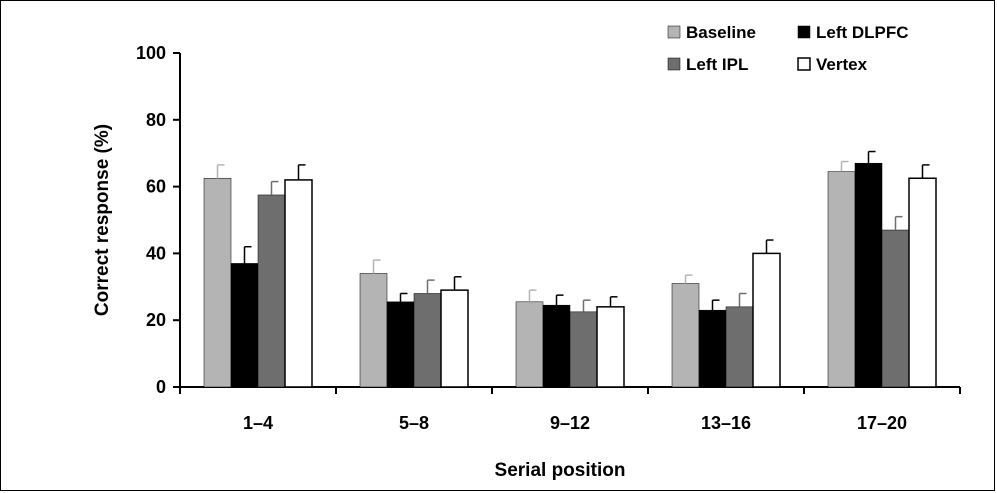  What do you see at coordinates (156, 253) in the screenshot?
I see `y-tick-label: 40` at bounding box center [156, 253].